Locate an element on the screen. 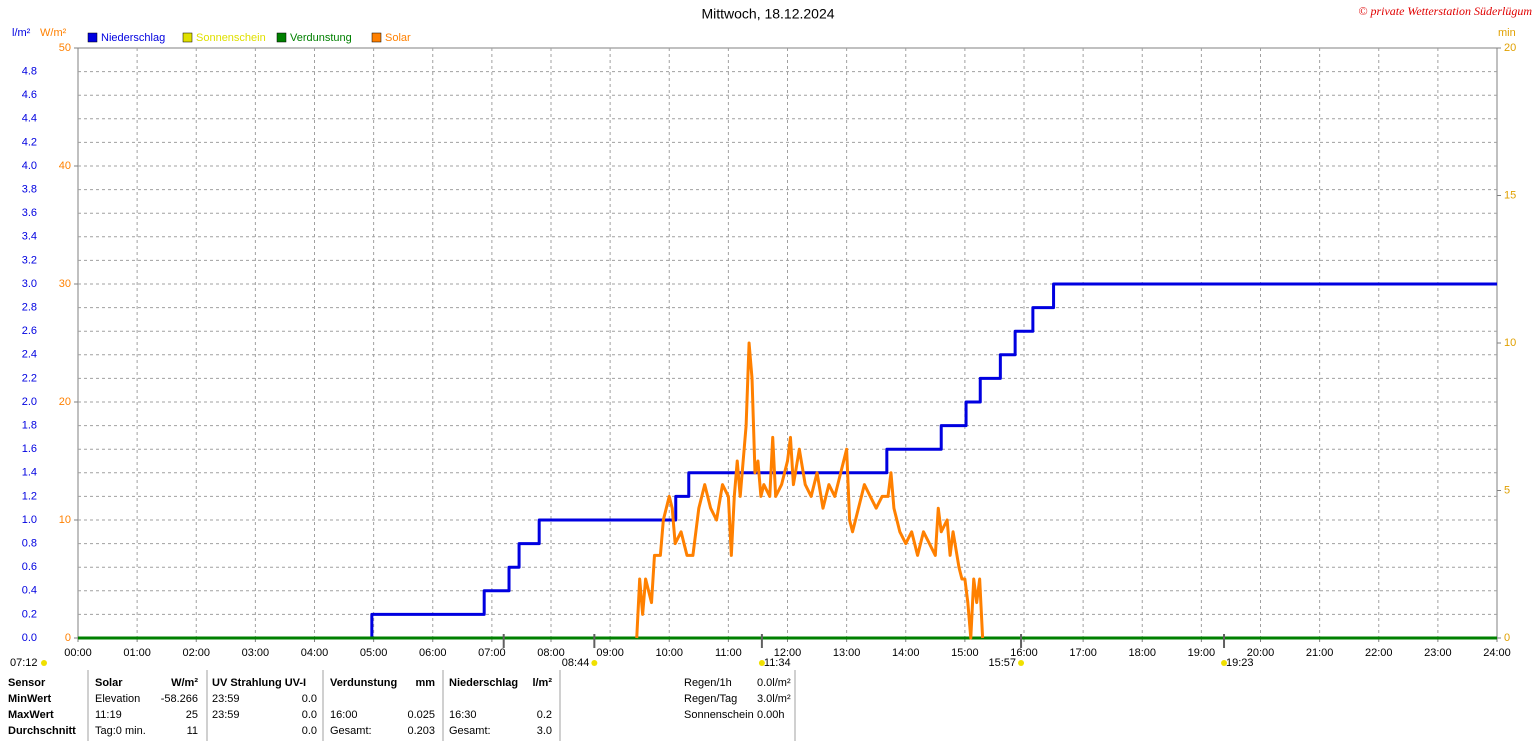  y-tick-label: 0.0 is located at coordinates (29, 638).